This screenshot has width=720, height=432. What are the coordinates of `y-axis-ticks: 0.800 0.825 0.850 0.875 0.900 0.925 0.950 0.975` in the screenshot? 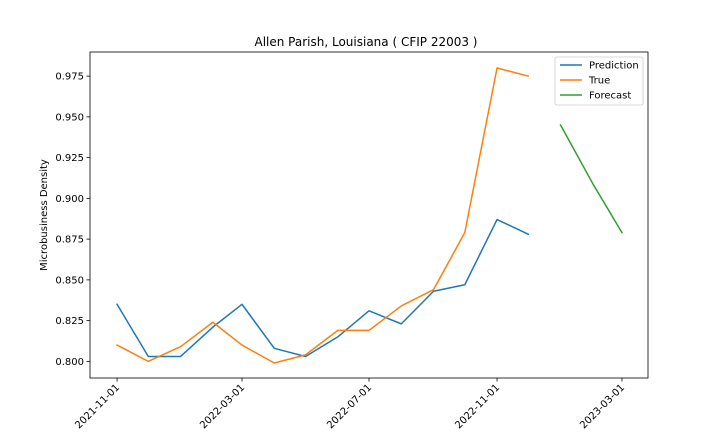 It's located at (72, 220).